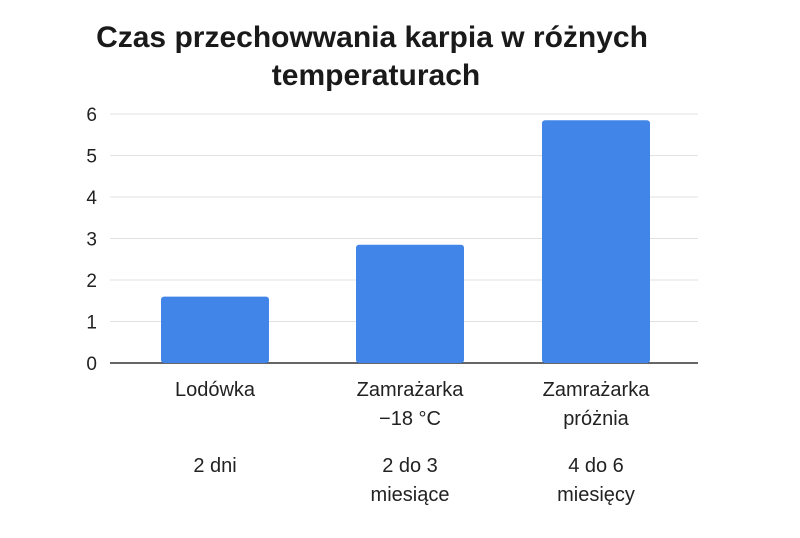  I want to click on x-tick-label: −18 °C, so click(410, 419).